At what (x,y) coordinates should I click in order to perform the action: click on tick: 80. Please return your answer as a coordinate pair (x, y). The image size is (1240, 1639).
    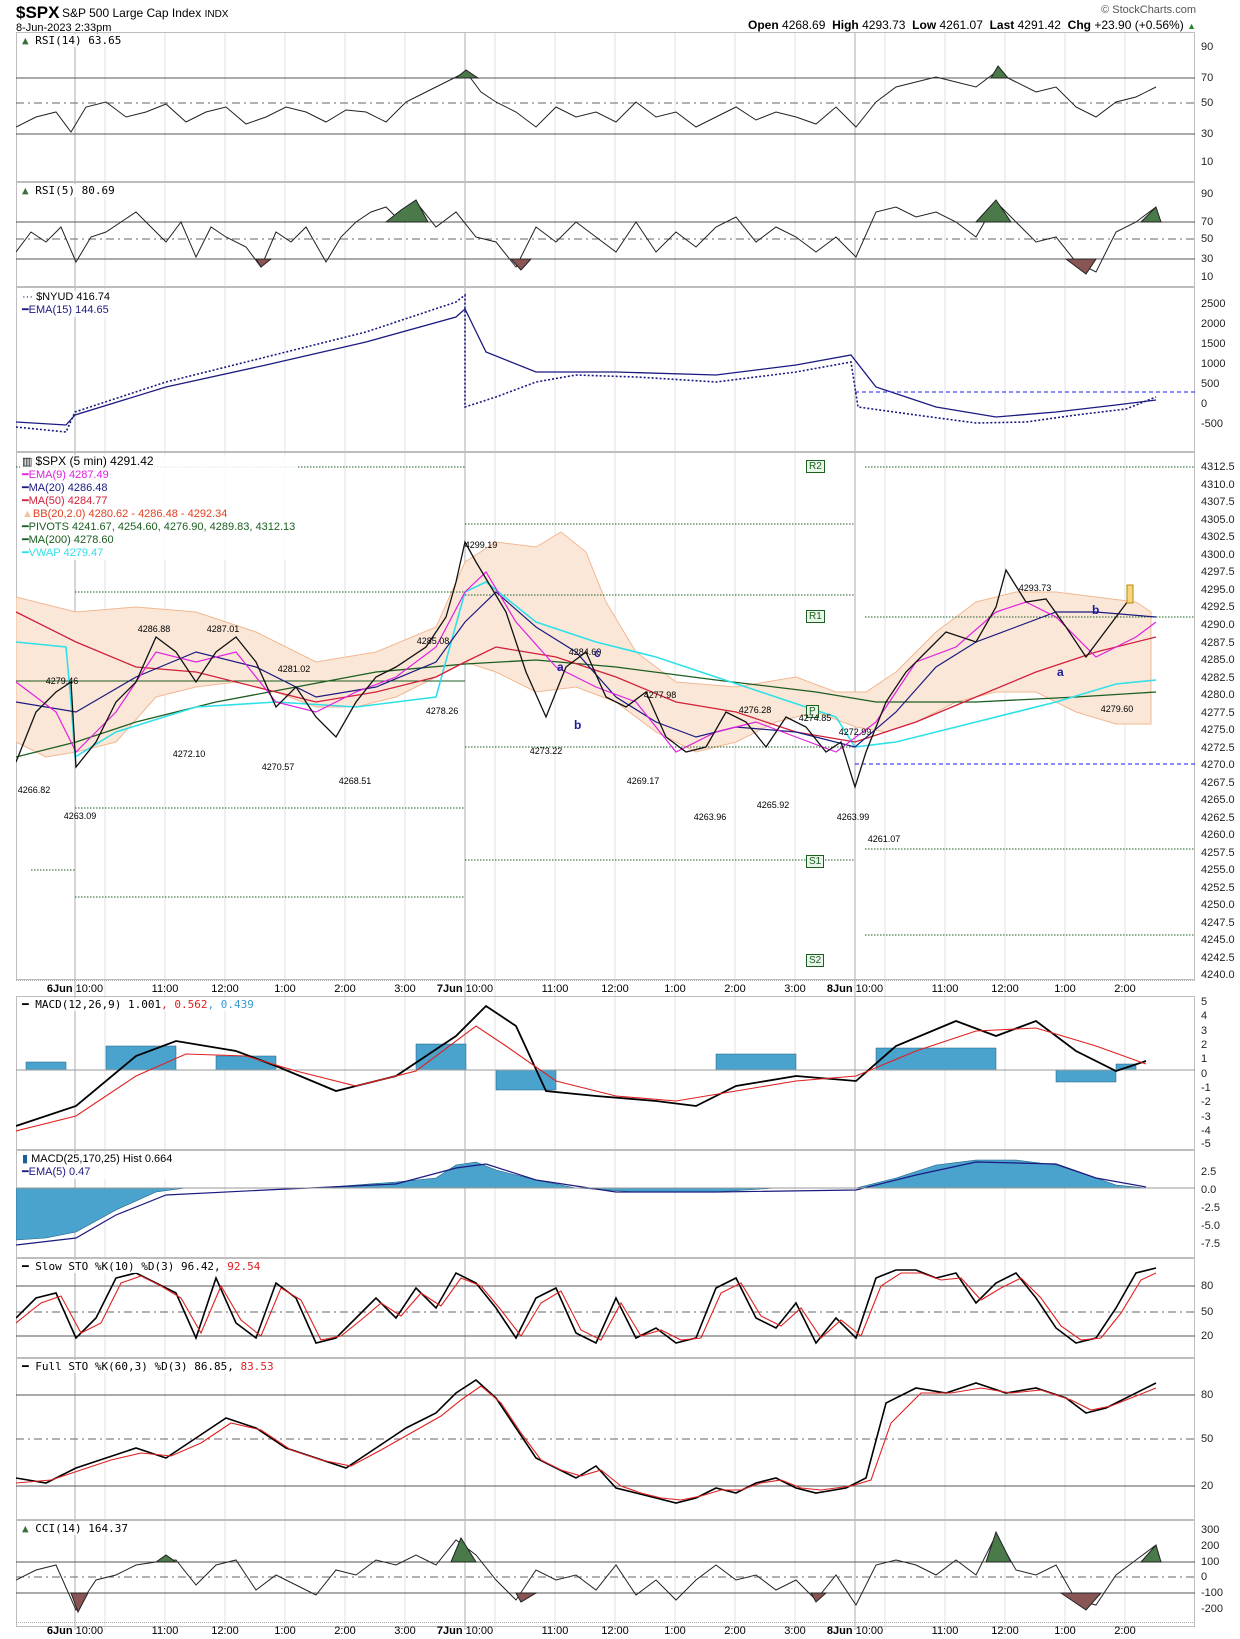
    Looking at the image, I should click on (1207, 1286).